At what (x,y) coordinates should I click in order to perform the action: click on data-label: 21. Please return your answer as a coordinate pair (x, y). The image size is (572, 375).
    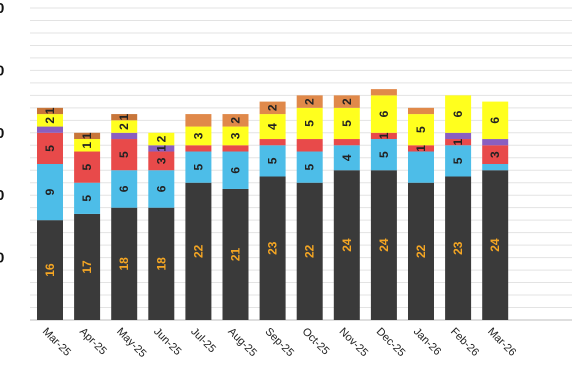
    Looking at the image, I should click on (236, 254).